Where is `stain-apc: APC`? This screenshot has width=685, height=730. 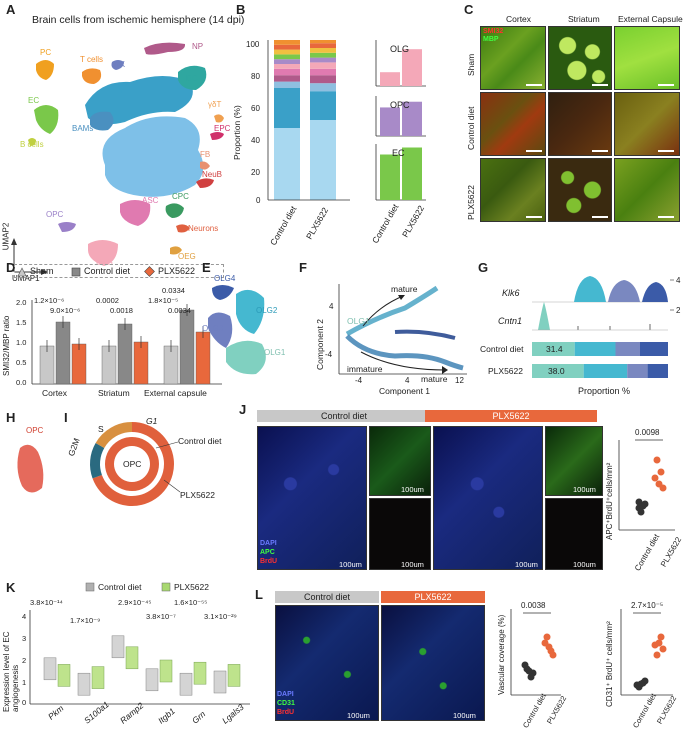 stain-apc: APC is located at coordinates (267, 552).